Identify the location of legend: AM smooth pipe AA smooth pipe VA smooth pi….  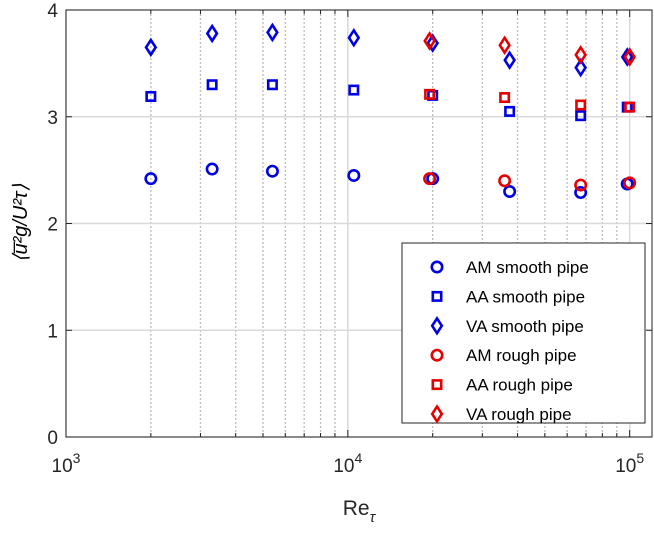
(523, 333).